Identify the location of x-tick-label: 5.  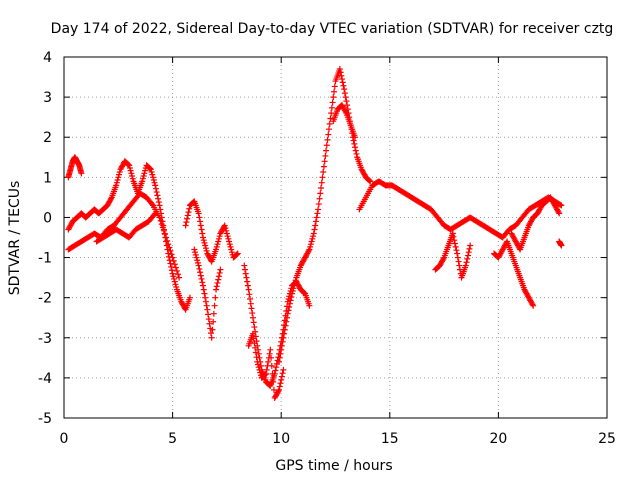
(172, 439).